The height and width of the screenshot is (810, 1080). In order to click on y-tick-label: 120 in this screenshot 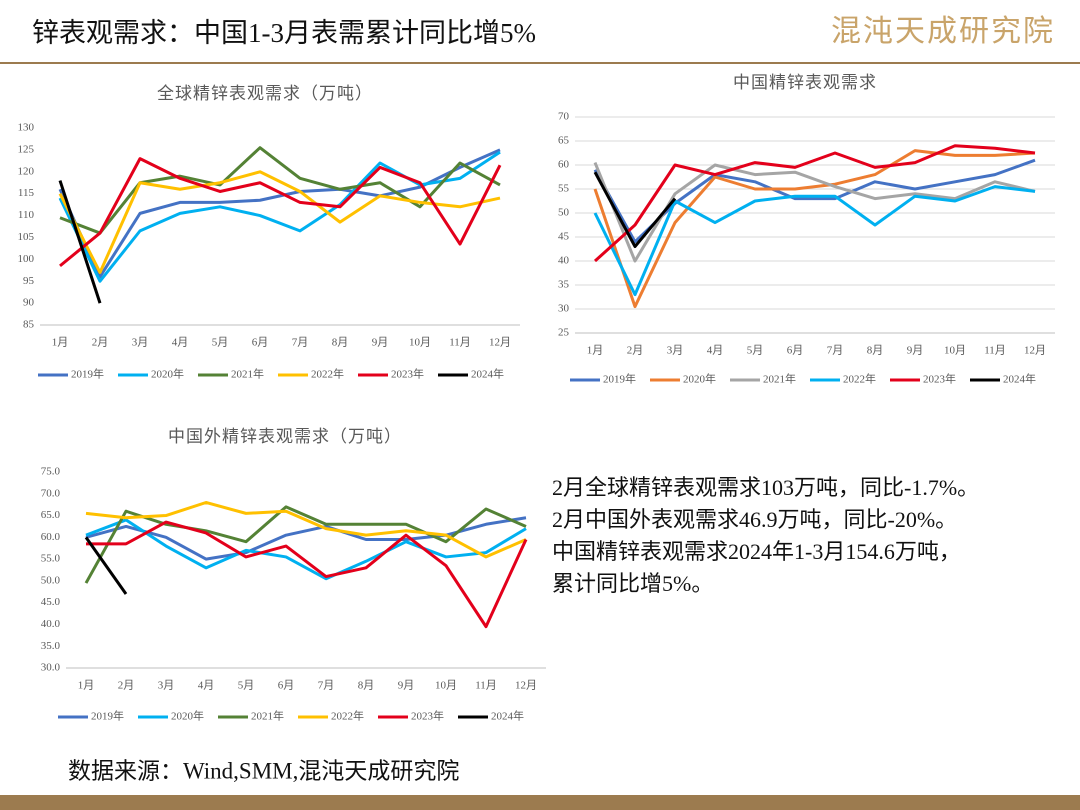, I will do `click(26, 171)`.